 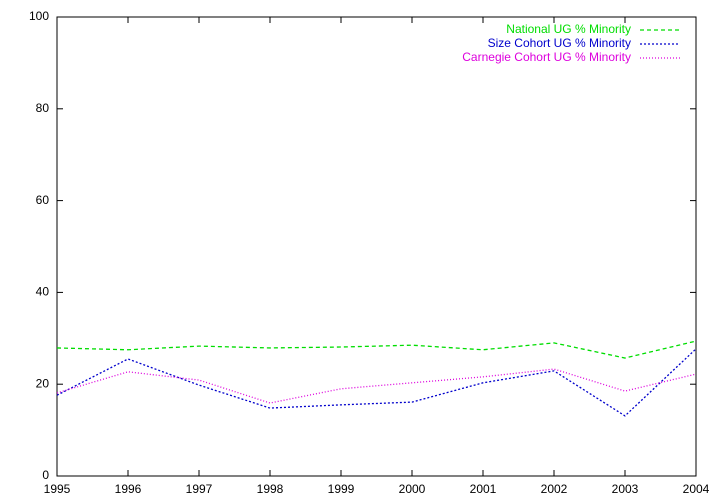 I want to click on x-tick-label: 2001, so click(x=483, y=489).